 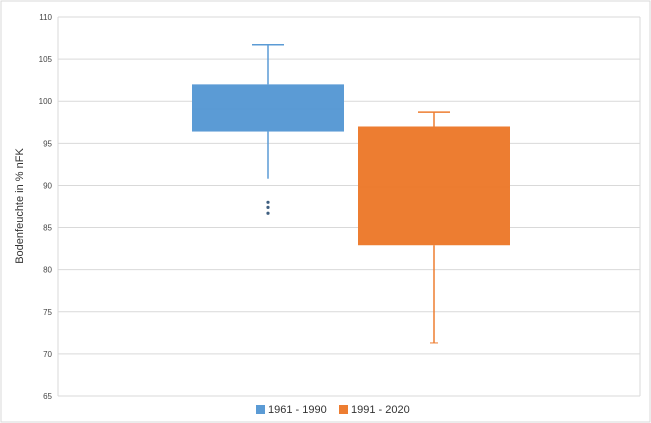 I want to click on y-tick-label: 65, so click(x=47, y=396).